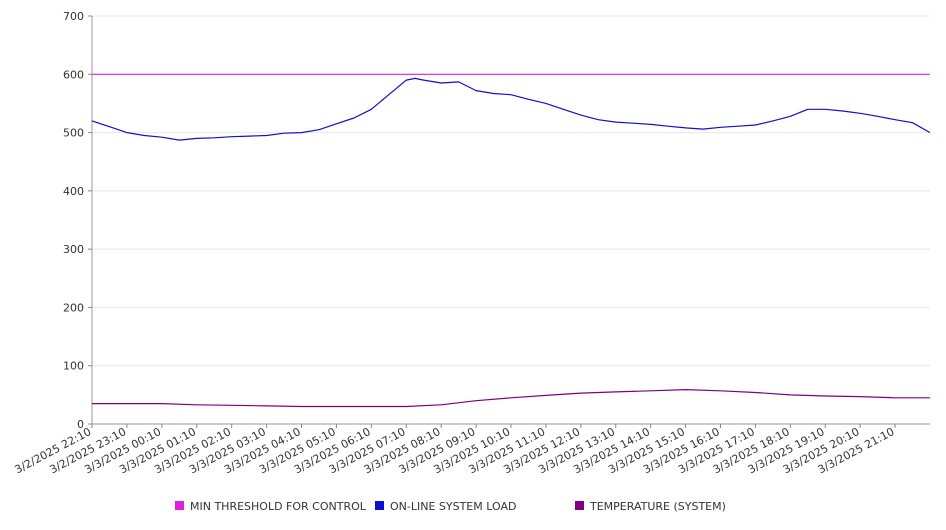 The height and width of the screenshot is (530, 946). What do you see at coordinates (80, 424) in the screenshot?
I see `y-tick-label: 0` at bounding box center [80, 424].